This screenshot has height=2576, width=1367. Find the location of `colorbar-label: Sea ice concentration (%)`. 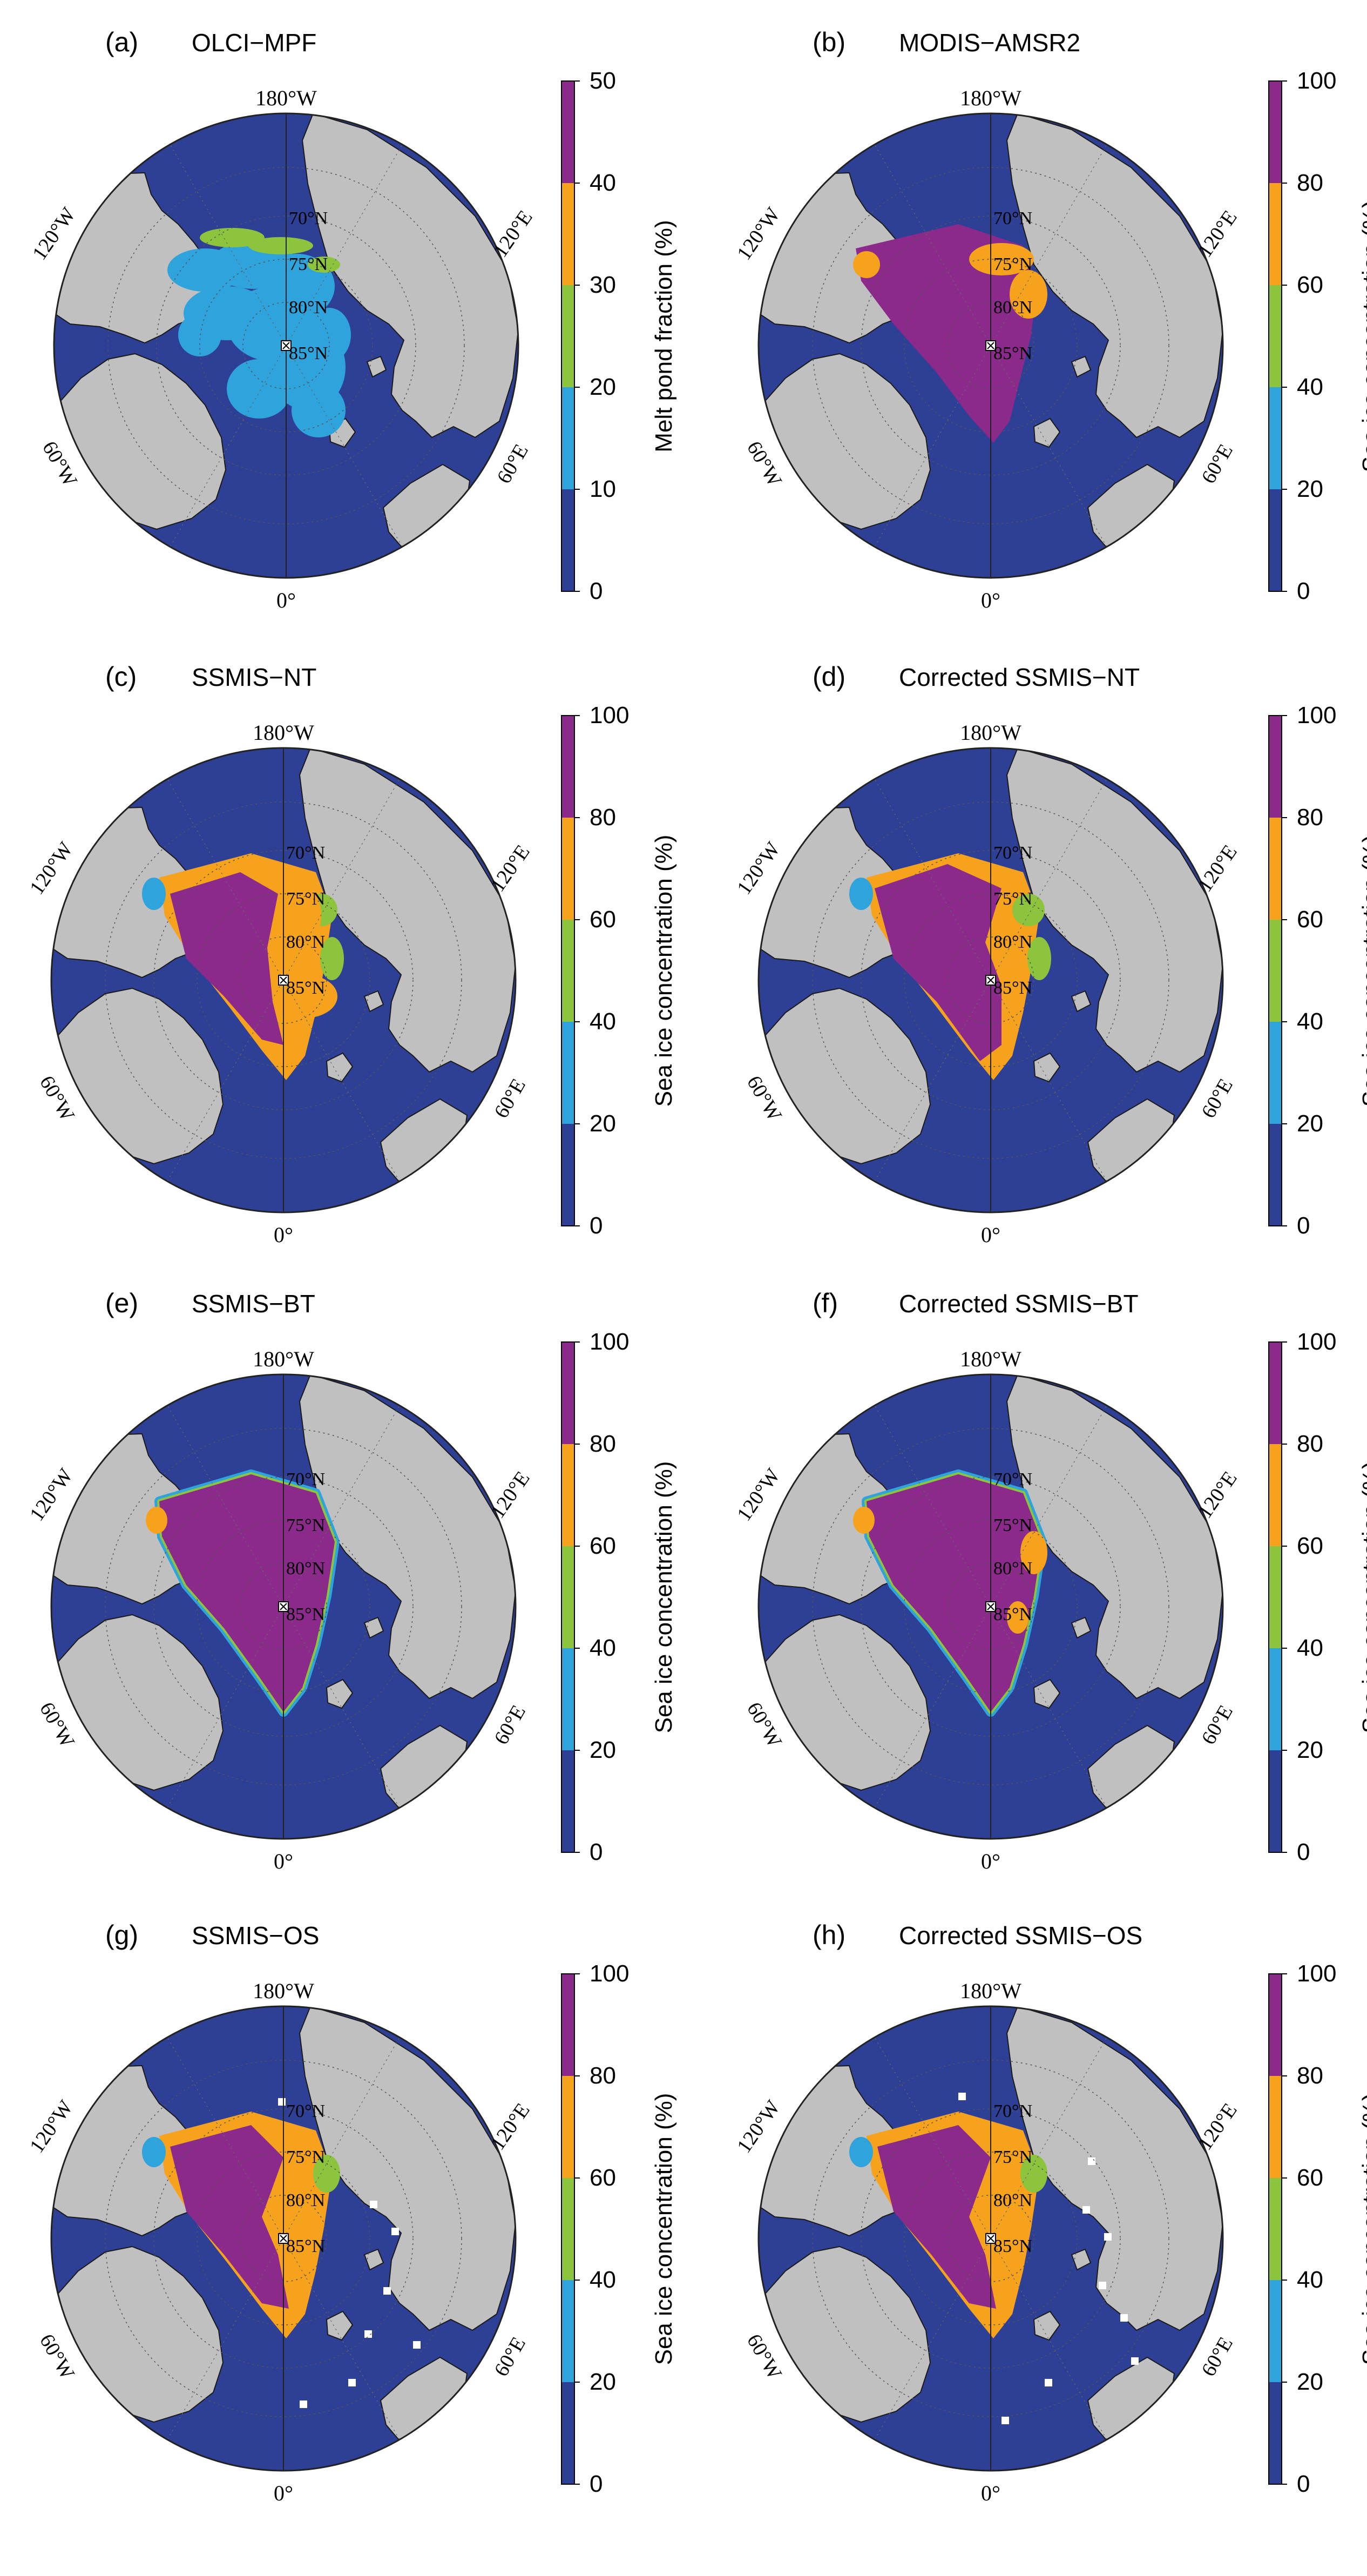

colorbar-label: Sea ice concentration (%) is located at coordinates (1362, 336).